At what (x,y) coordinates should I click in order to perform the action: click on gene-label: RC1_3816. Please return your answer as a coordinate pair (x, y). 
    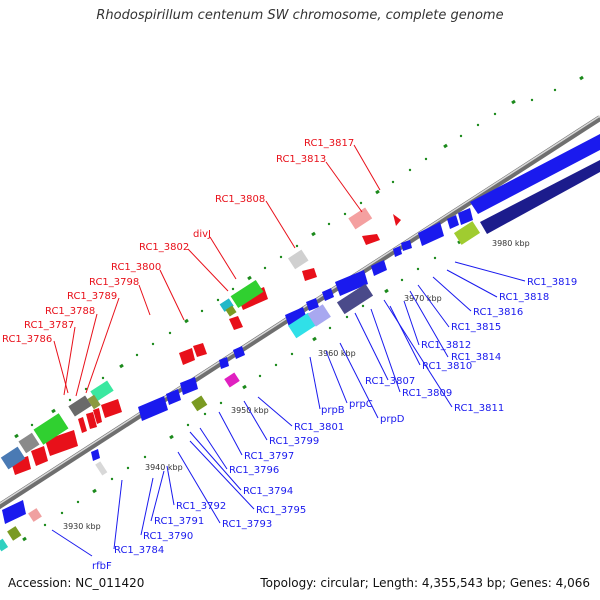
    Looking at the image, I should click on (498, 312).